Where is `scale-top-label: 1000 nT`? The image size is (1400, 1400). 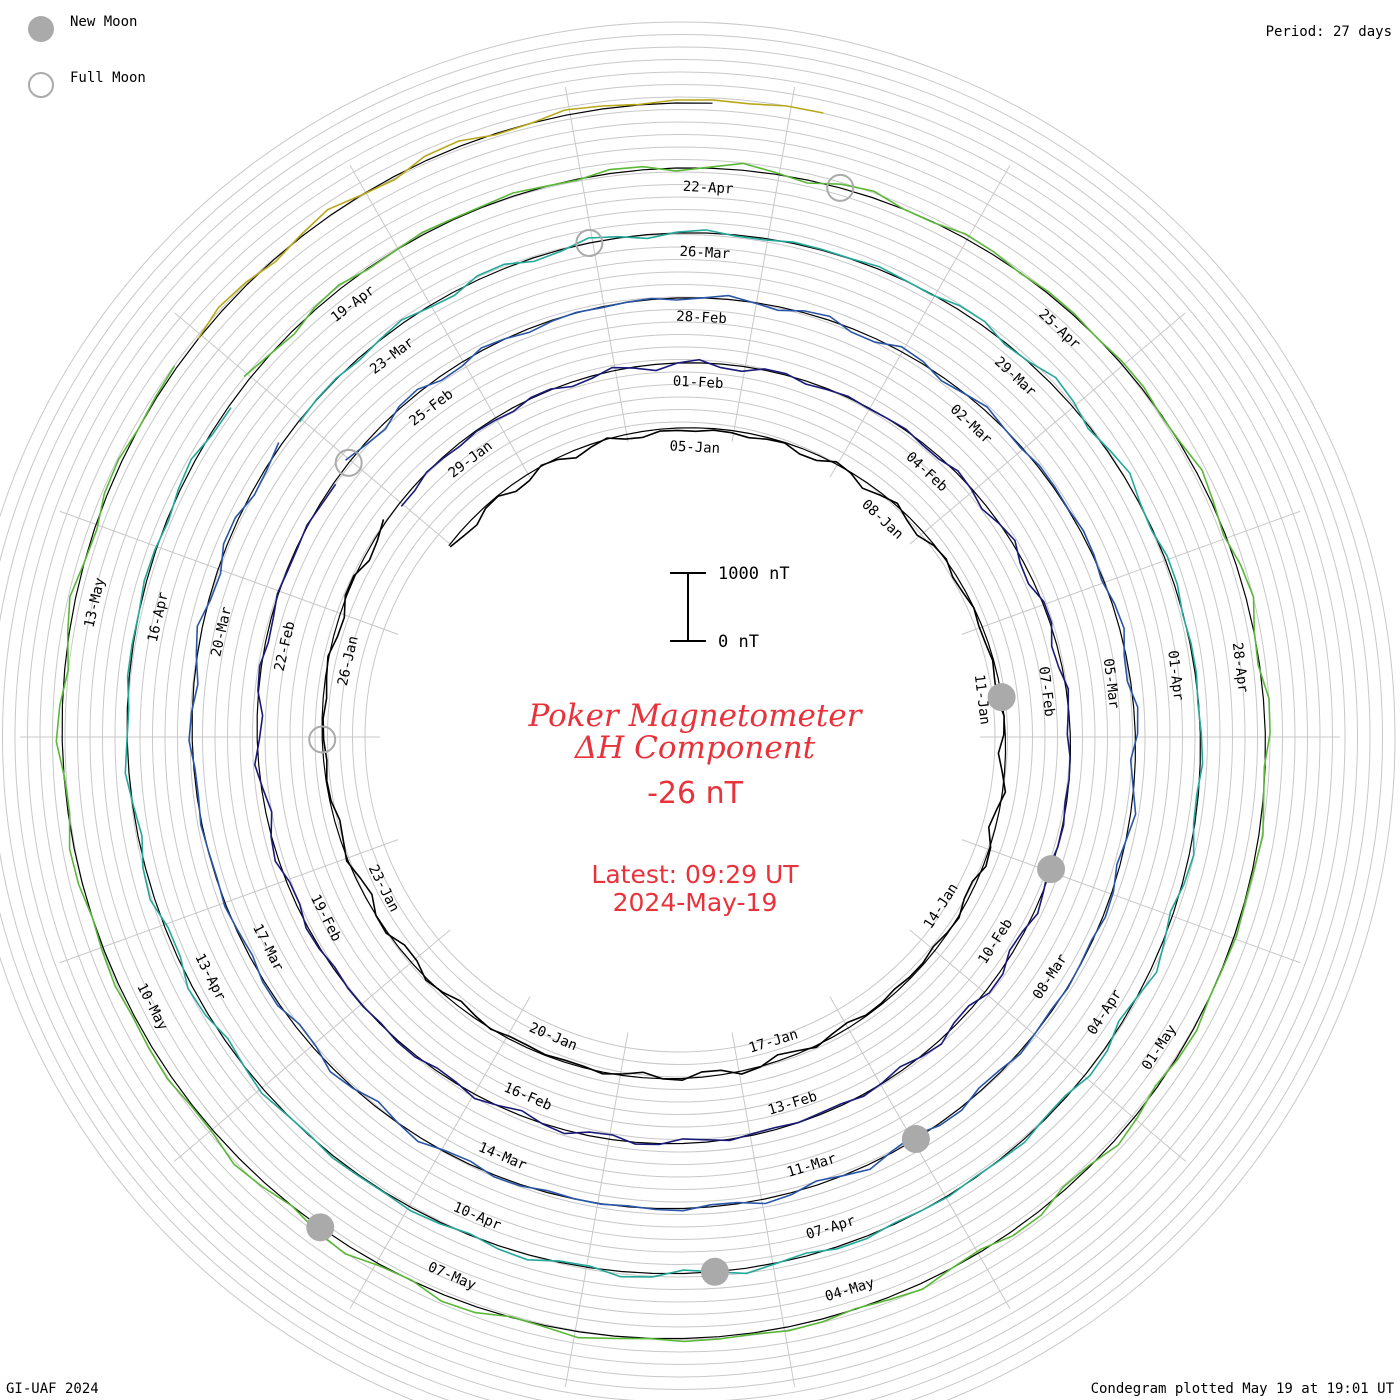
scale-top-label: 1000 nT is located at coordinates (754, 574).